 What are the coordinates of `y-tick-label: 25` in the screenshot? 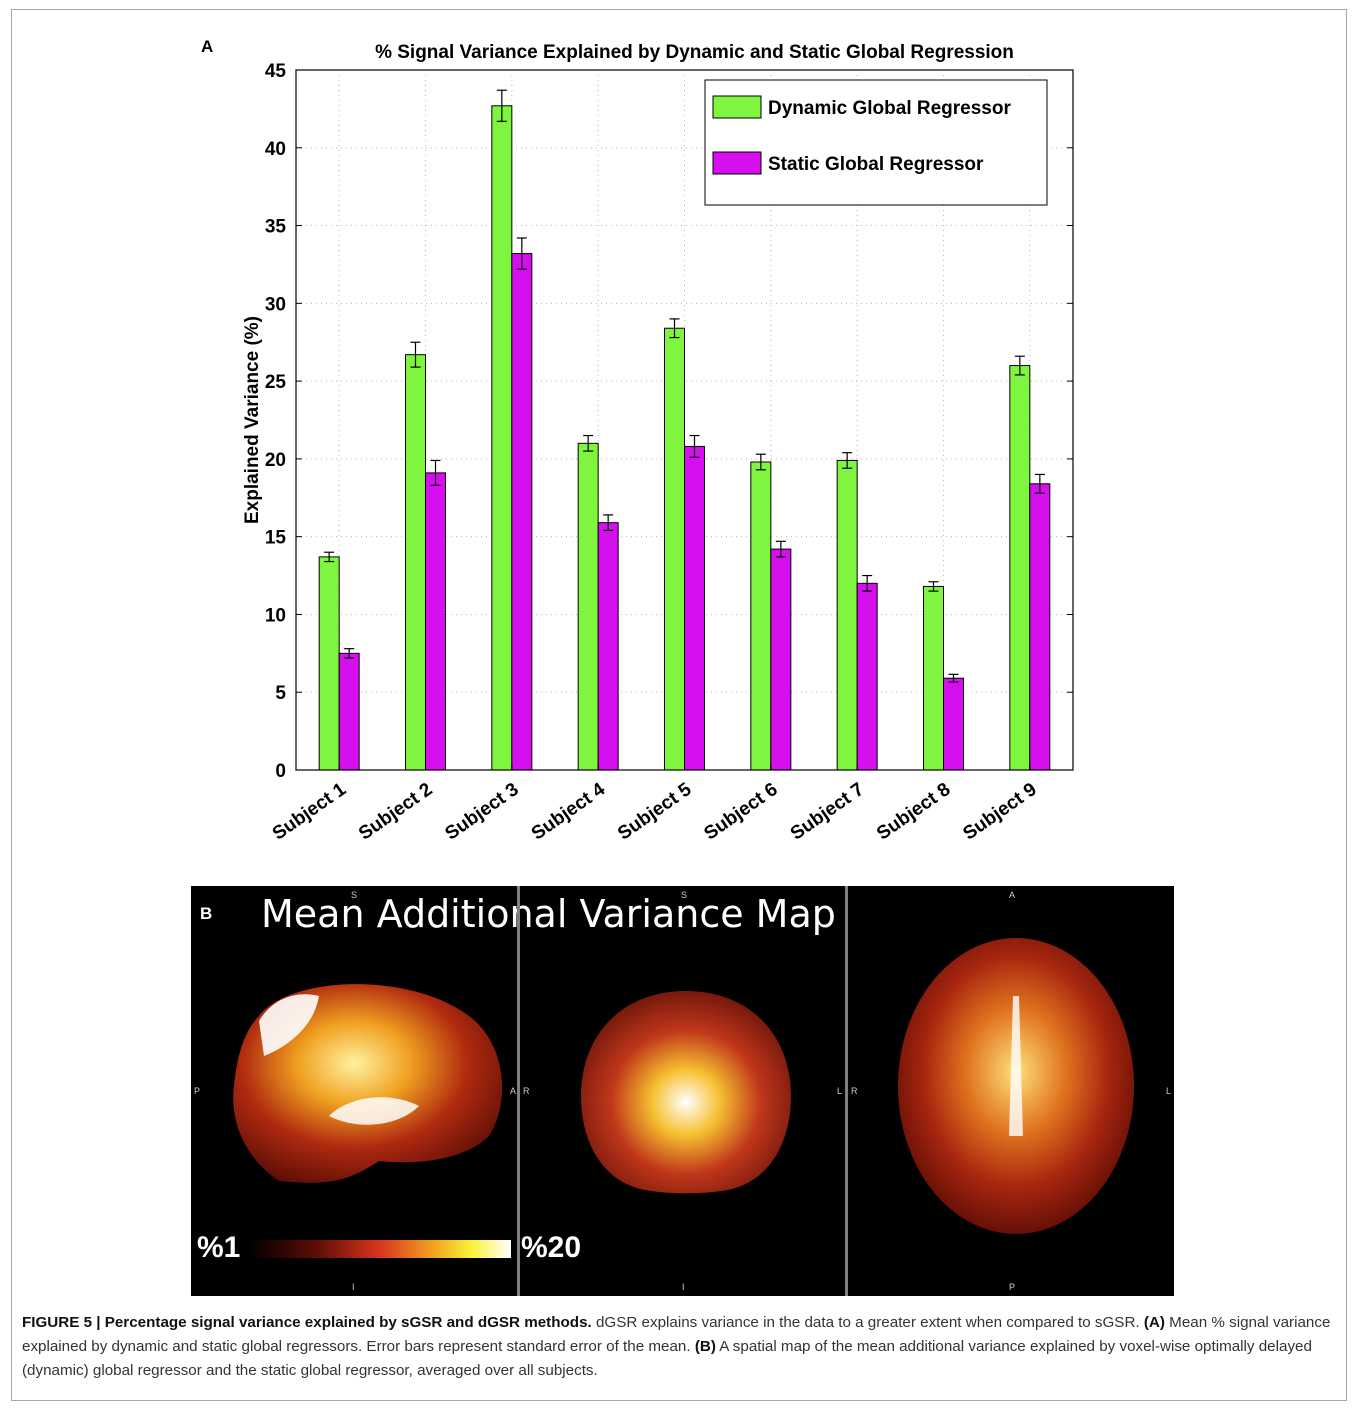 It's located at (276, 382).